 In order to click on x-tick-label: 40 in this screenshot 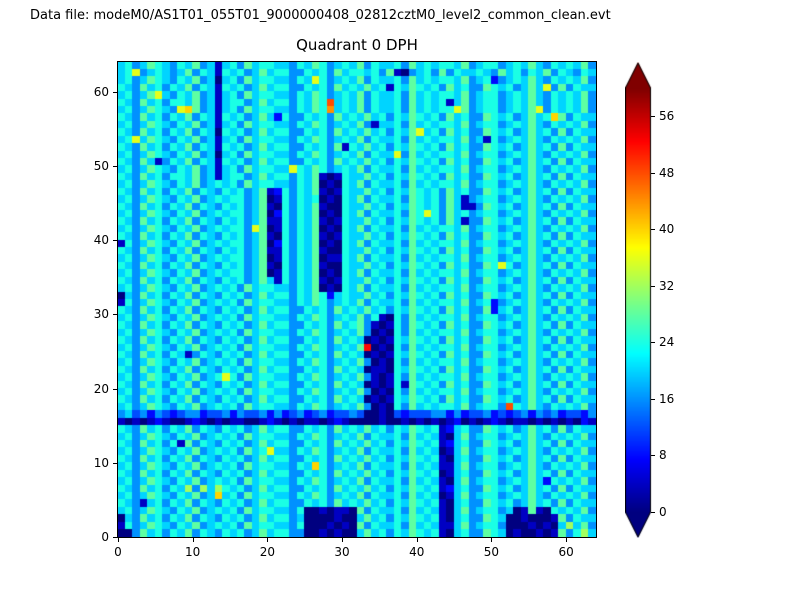, I will do `click(417, 552)`.